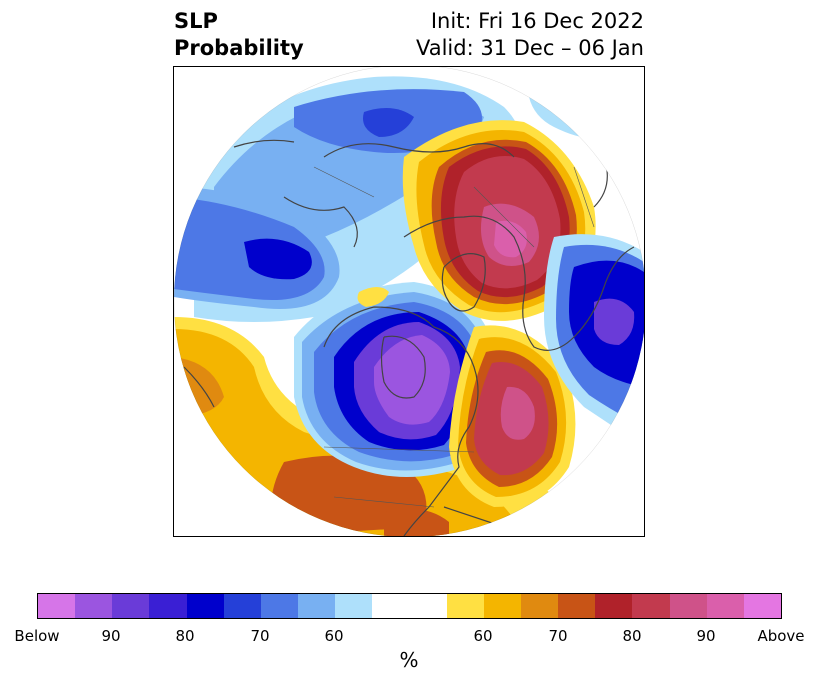  I want to click on colorbar, so click(409, 606).